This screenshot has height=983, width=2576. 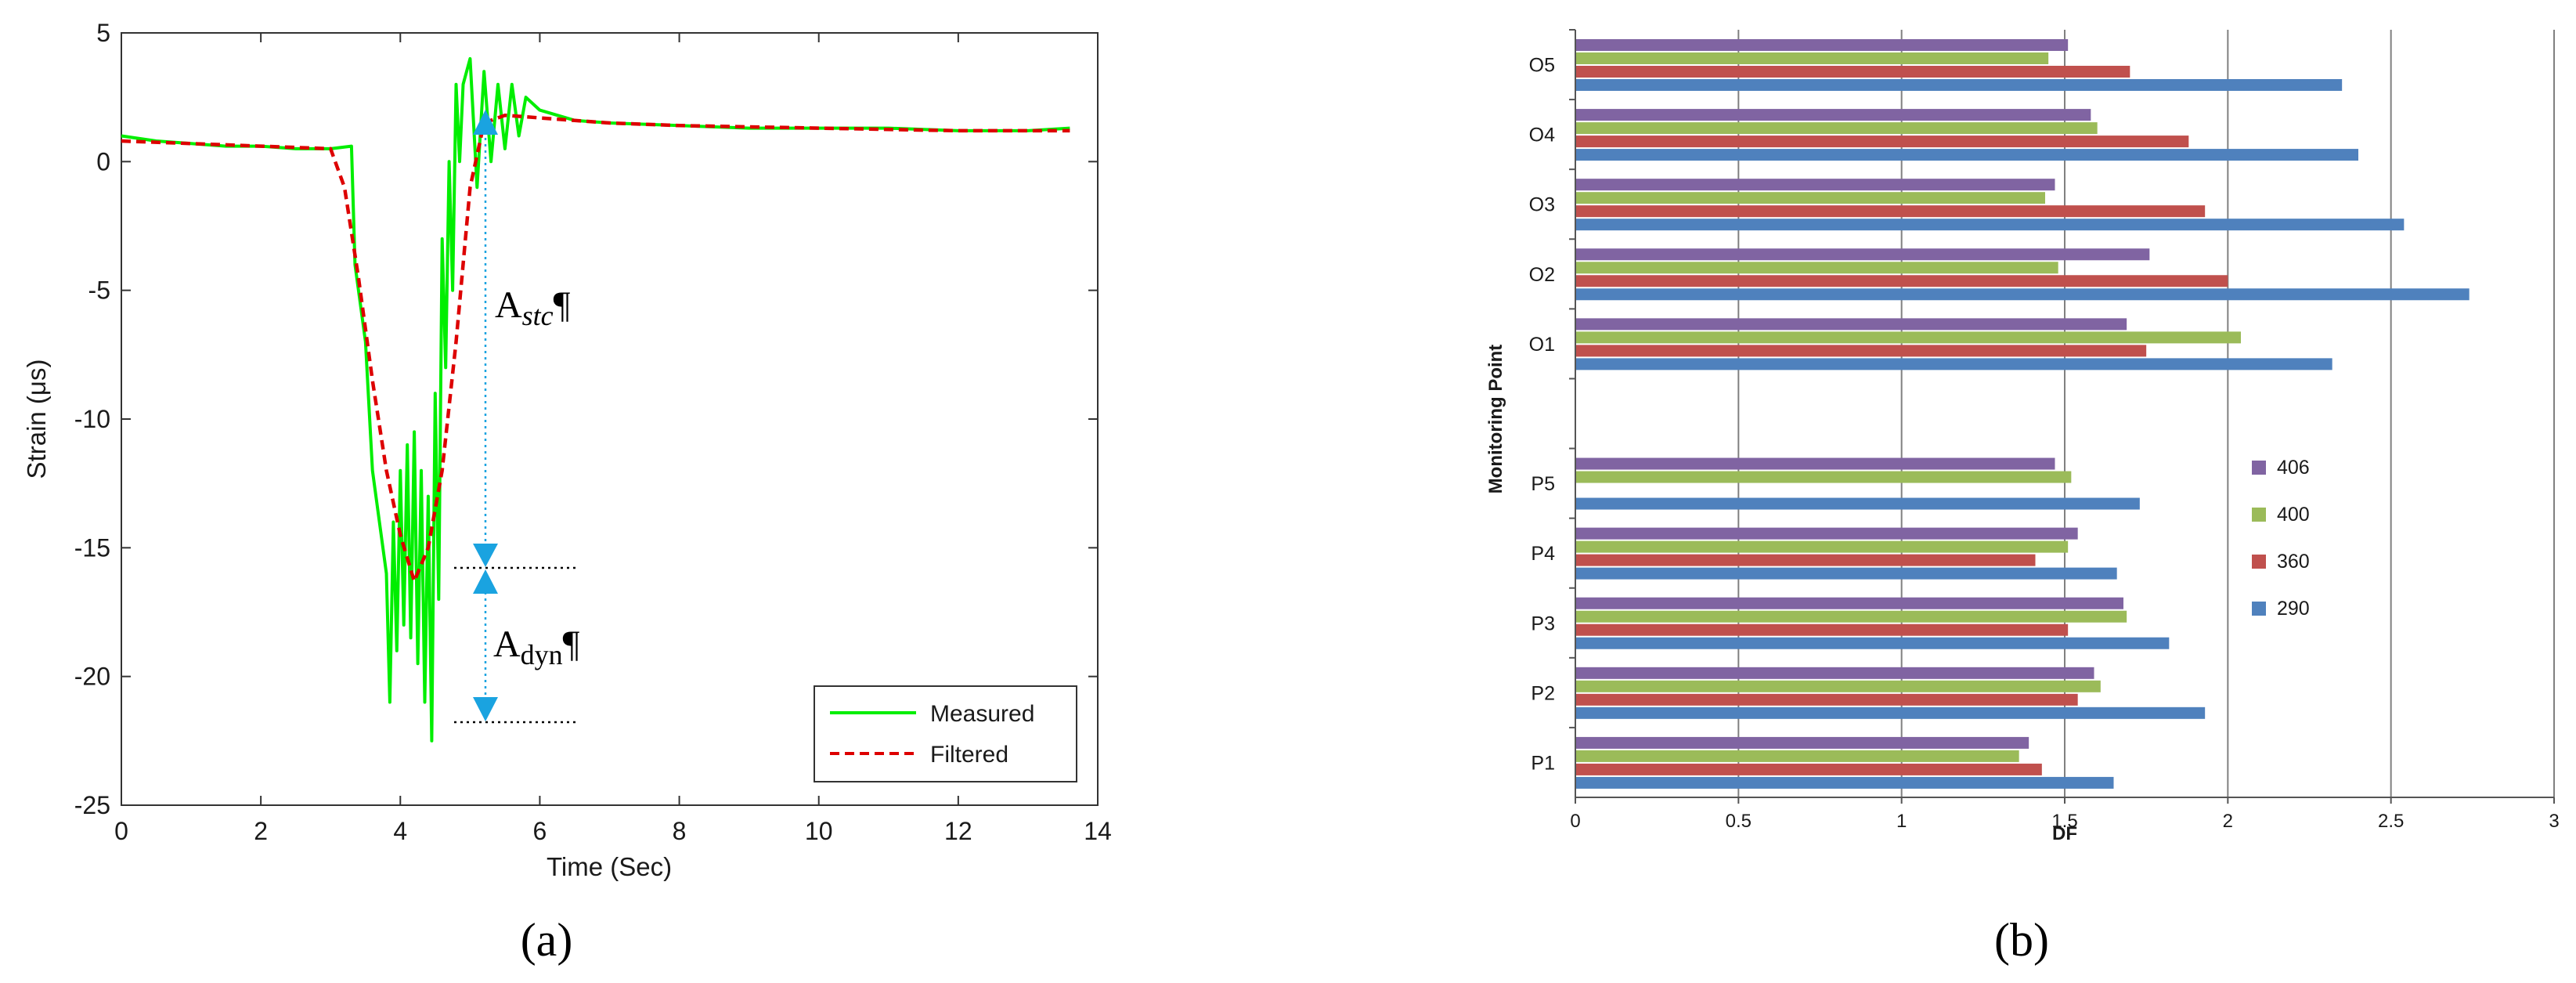 I want to click on bar-290-o1, so click(x=1954, y=364).